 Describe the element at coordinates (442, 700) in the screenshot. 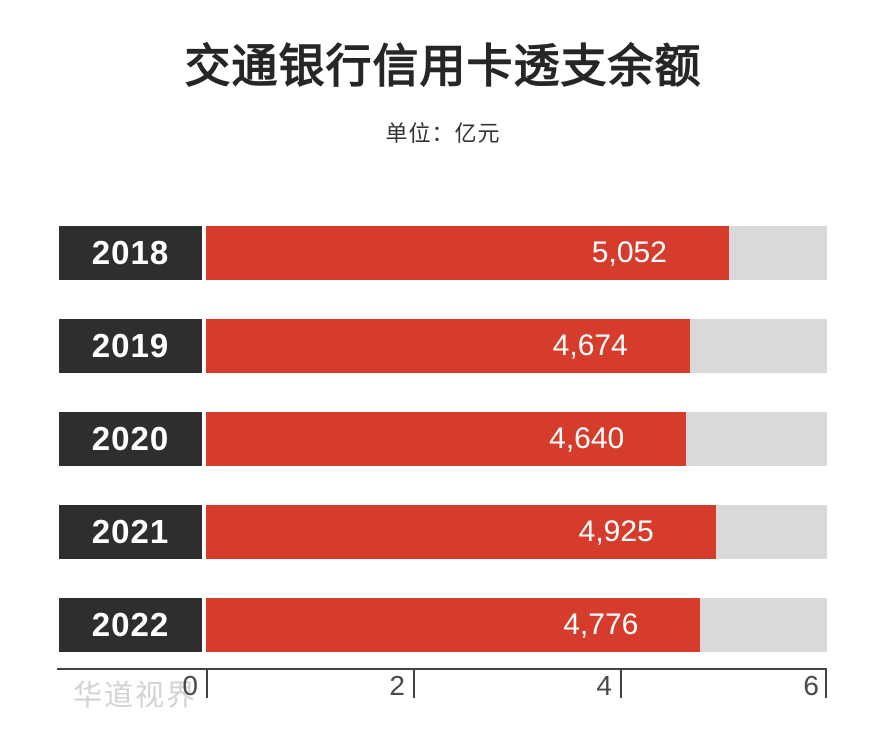

I see `x-axis: 华道视界 0 2 4 6` at that location.